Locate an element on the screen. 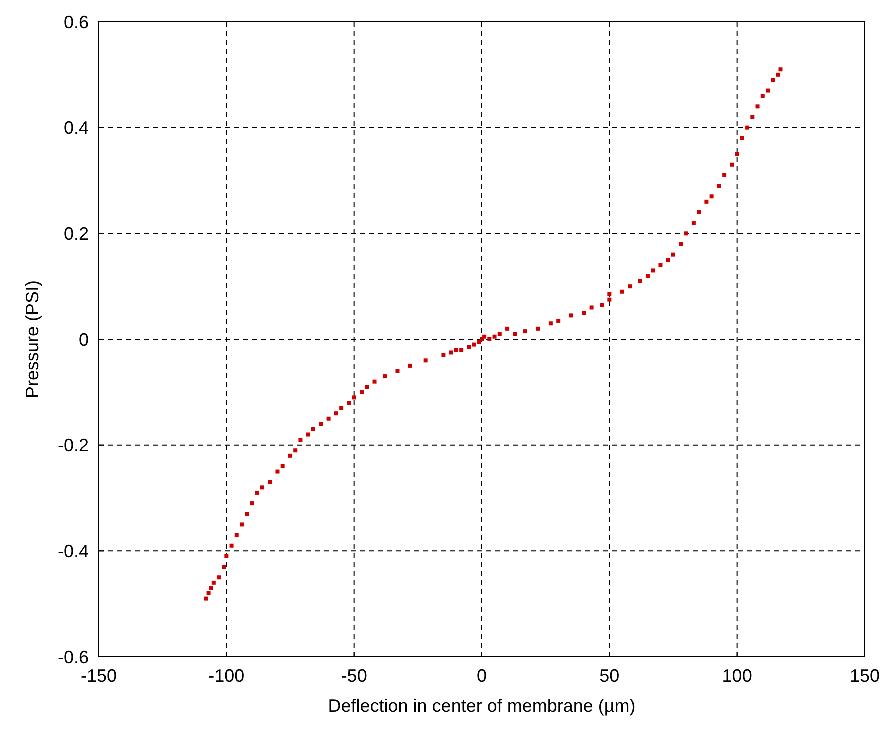  y-tick-label: 0.2 is located at coordinates (76, 234).